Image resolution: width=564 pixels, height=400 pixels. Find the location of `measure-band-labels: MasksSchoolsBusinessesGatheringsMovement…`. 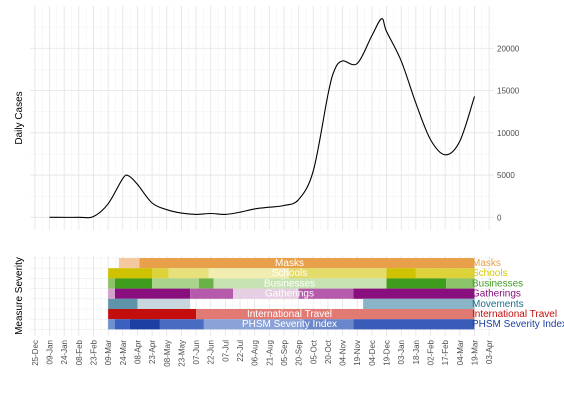

measure-band-labels: MasksSchoolsBusinessesGatheringsMovement… is located at coordinates (289, 294).